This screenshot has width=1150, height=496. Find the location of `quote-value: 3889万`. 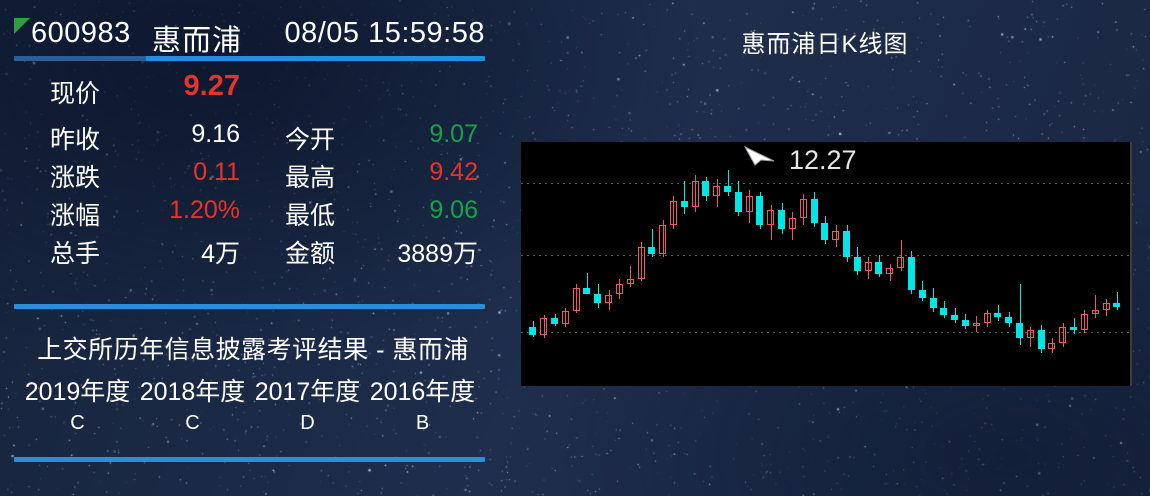

quote-value: 3889万 is located at coordinates (437, 254).